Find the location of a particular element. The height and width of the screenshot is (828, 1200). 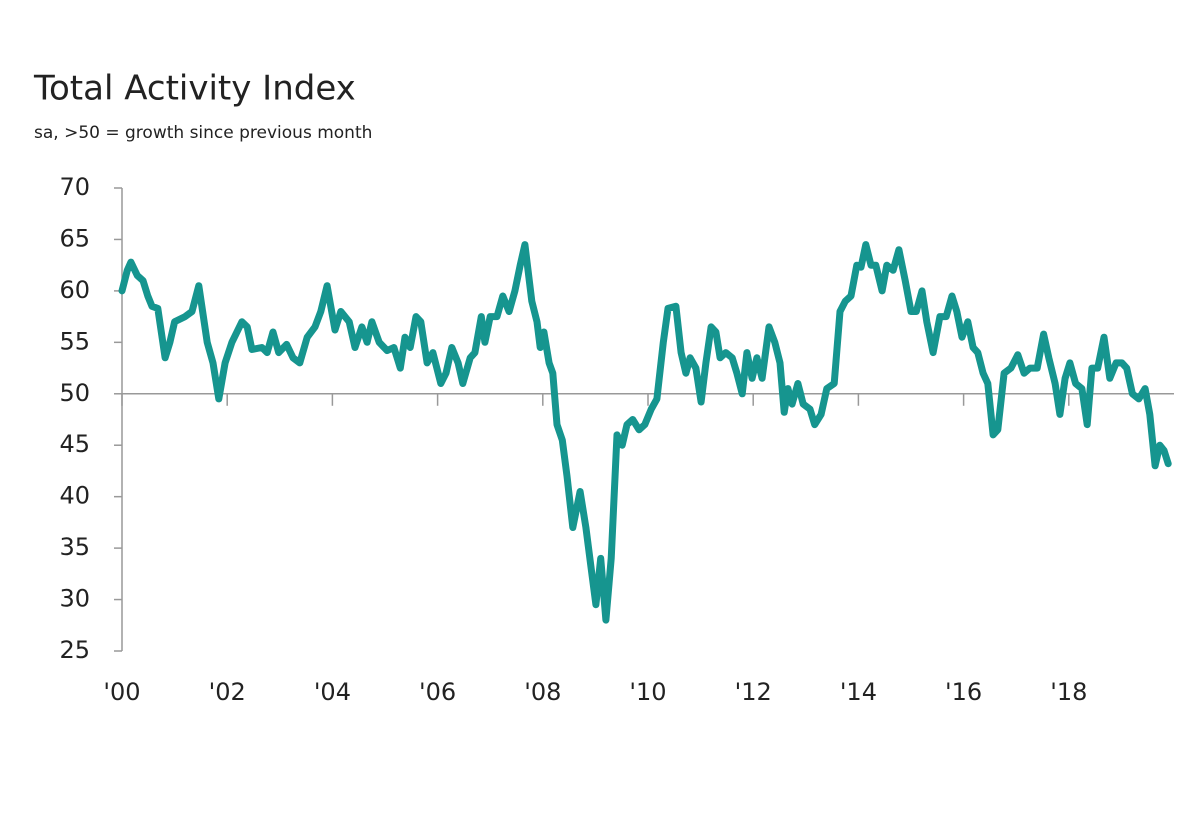

x-tick-label: '06 is located at coordinates (437, 692).